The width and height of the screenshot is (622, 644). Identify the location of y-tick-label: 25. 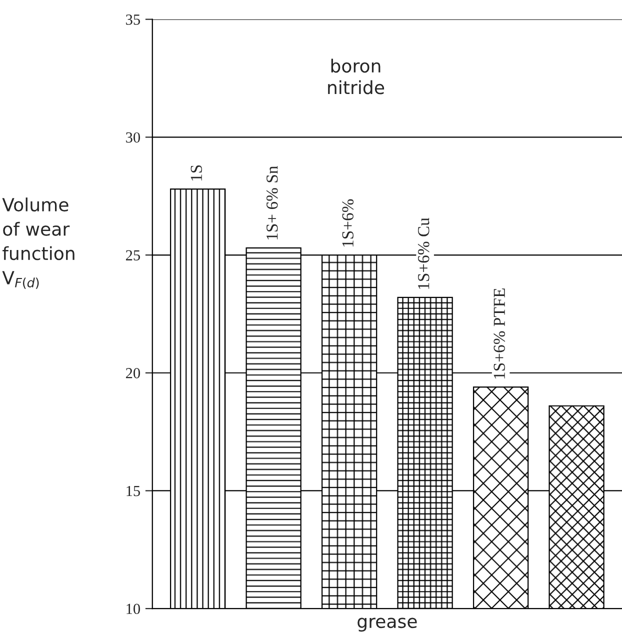
(133, 255).